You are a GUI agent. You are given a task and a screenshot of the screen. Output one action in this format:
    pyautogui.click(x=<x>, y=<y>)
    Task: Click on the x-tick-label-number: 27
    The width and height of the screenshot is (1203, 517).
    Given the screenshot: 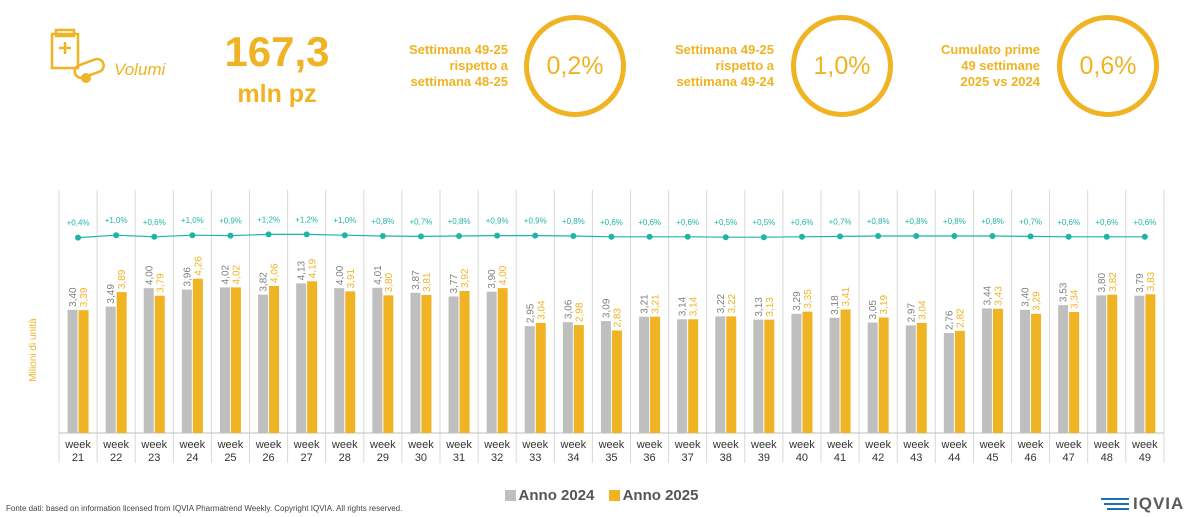 What is the action you would take?
    pyautogui.click(x=307, y=458)
    